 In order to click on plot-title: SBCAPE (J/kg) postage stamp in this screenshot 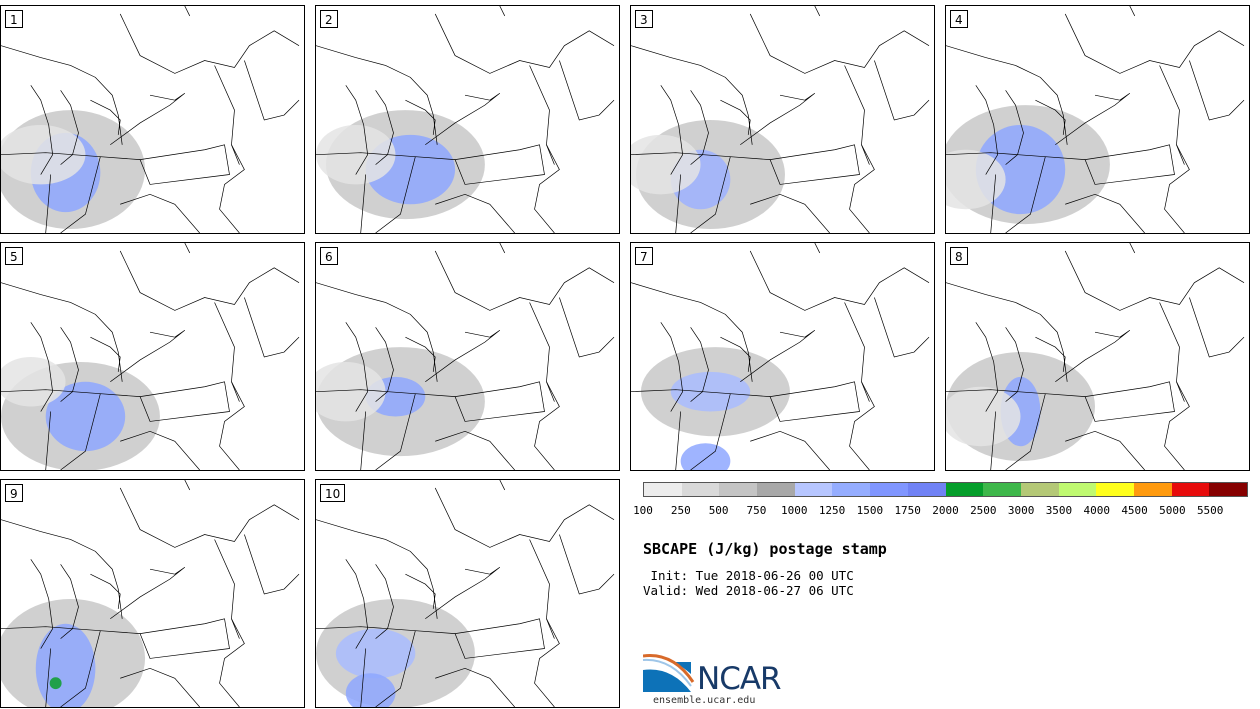, I will do `click(765, 549)`.